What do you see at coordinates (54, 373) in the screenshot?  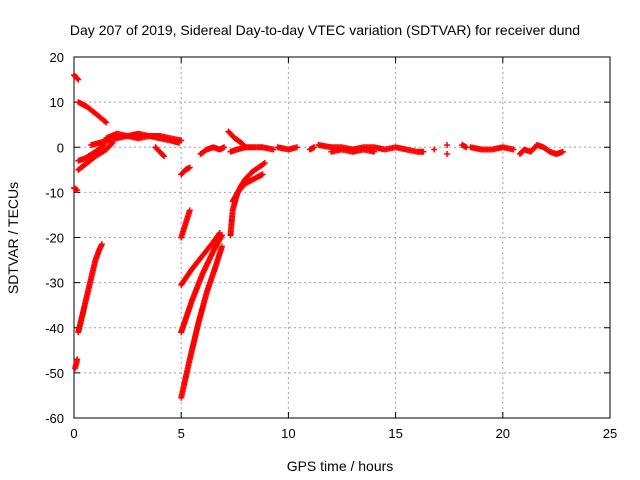 I see `y-tick-label: -50` at bounding box center [54, 373].